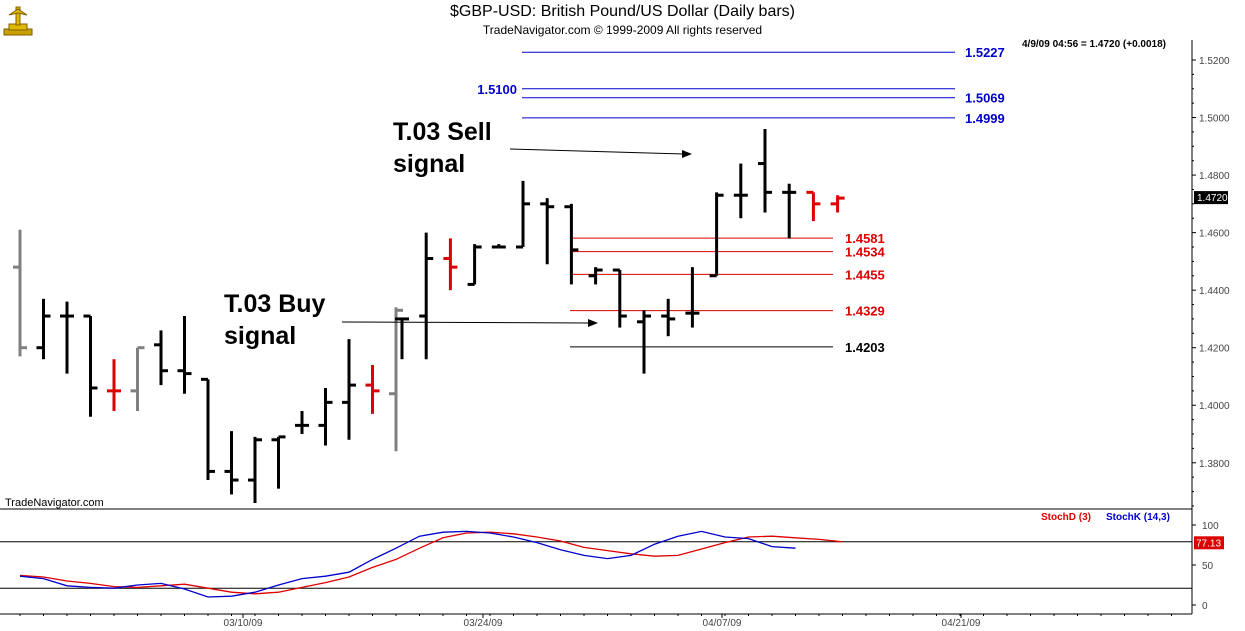  I want to click on signal-annotation-text: T.03 Sell, so click(442, 132).